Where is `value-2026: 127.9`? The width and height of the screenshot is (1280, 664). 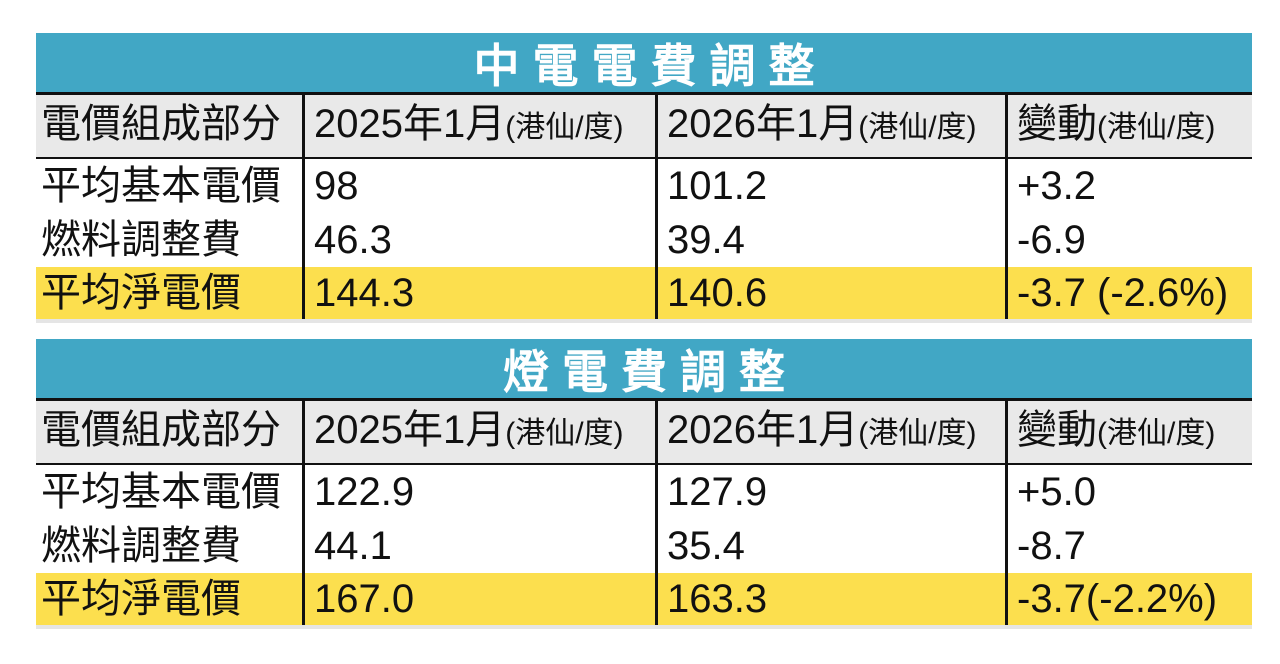 value-2026: 127.9 is located at coordinates (830, 492).